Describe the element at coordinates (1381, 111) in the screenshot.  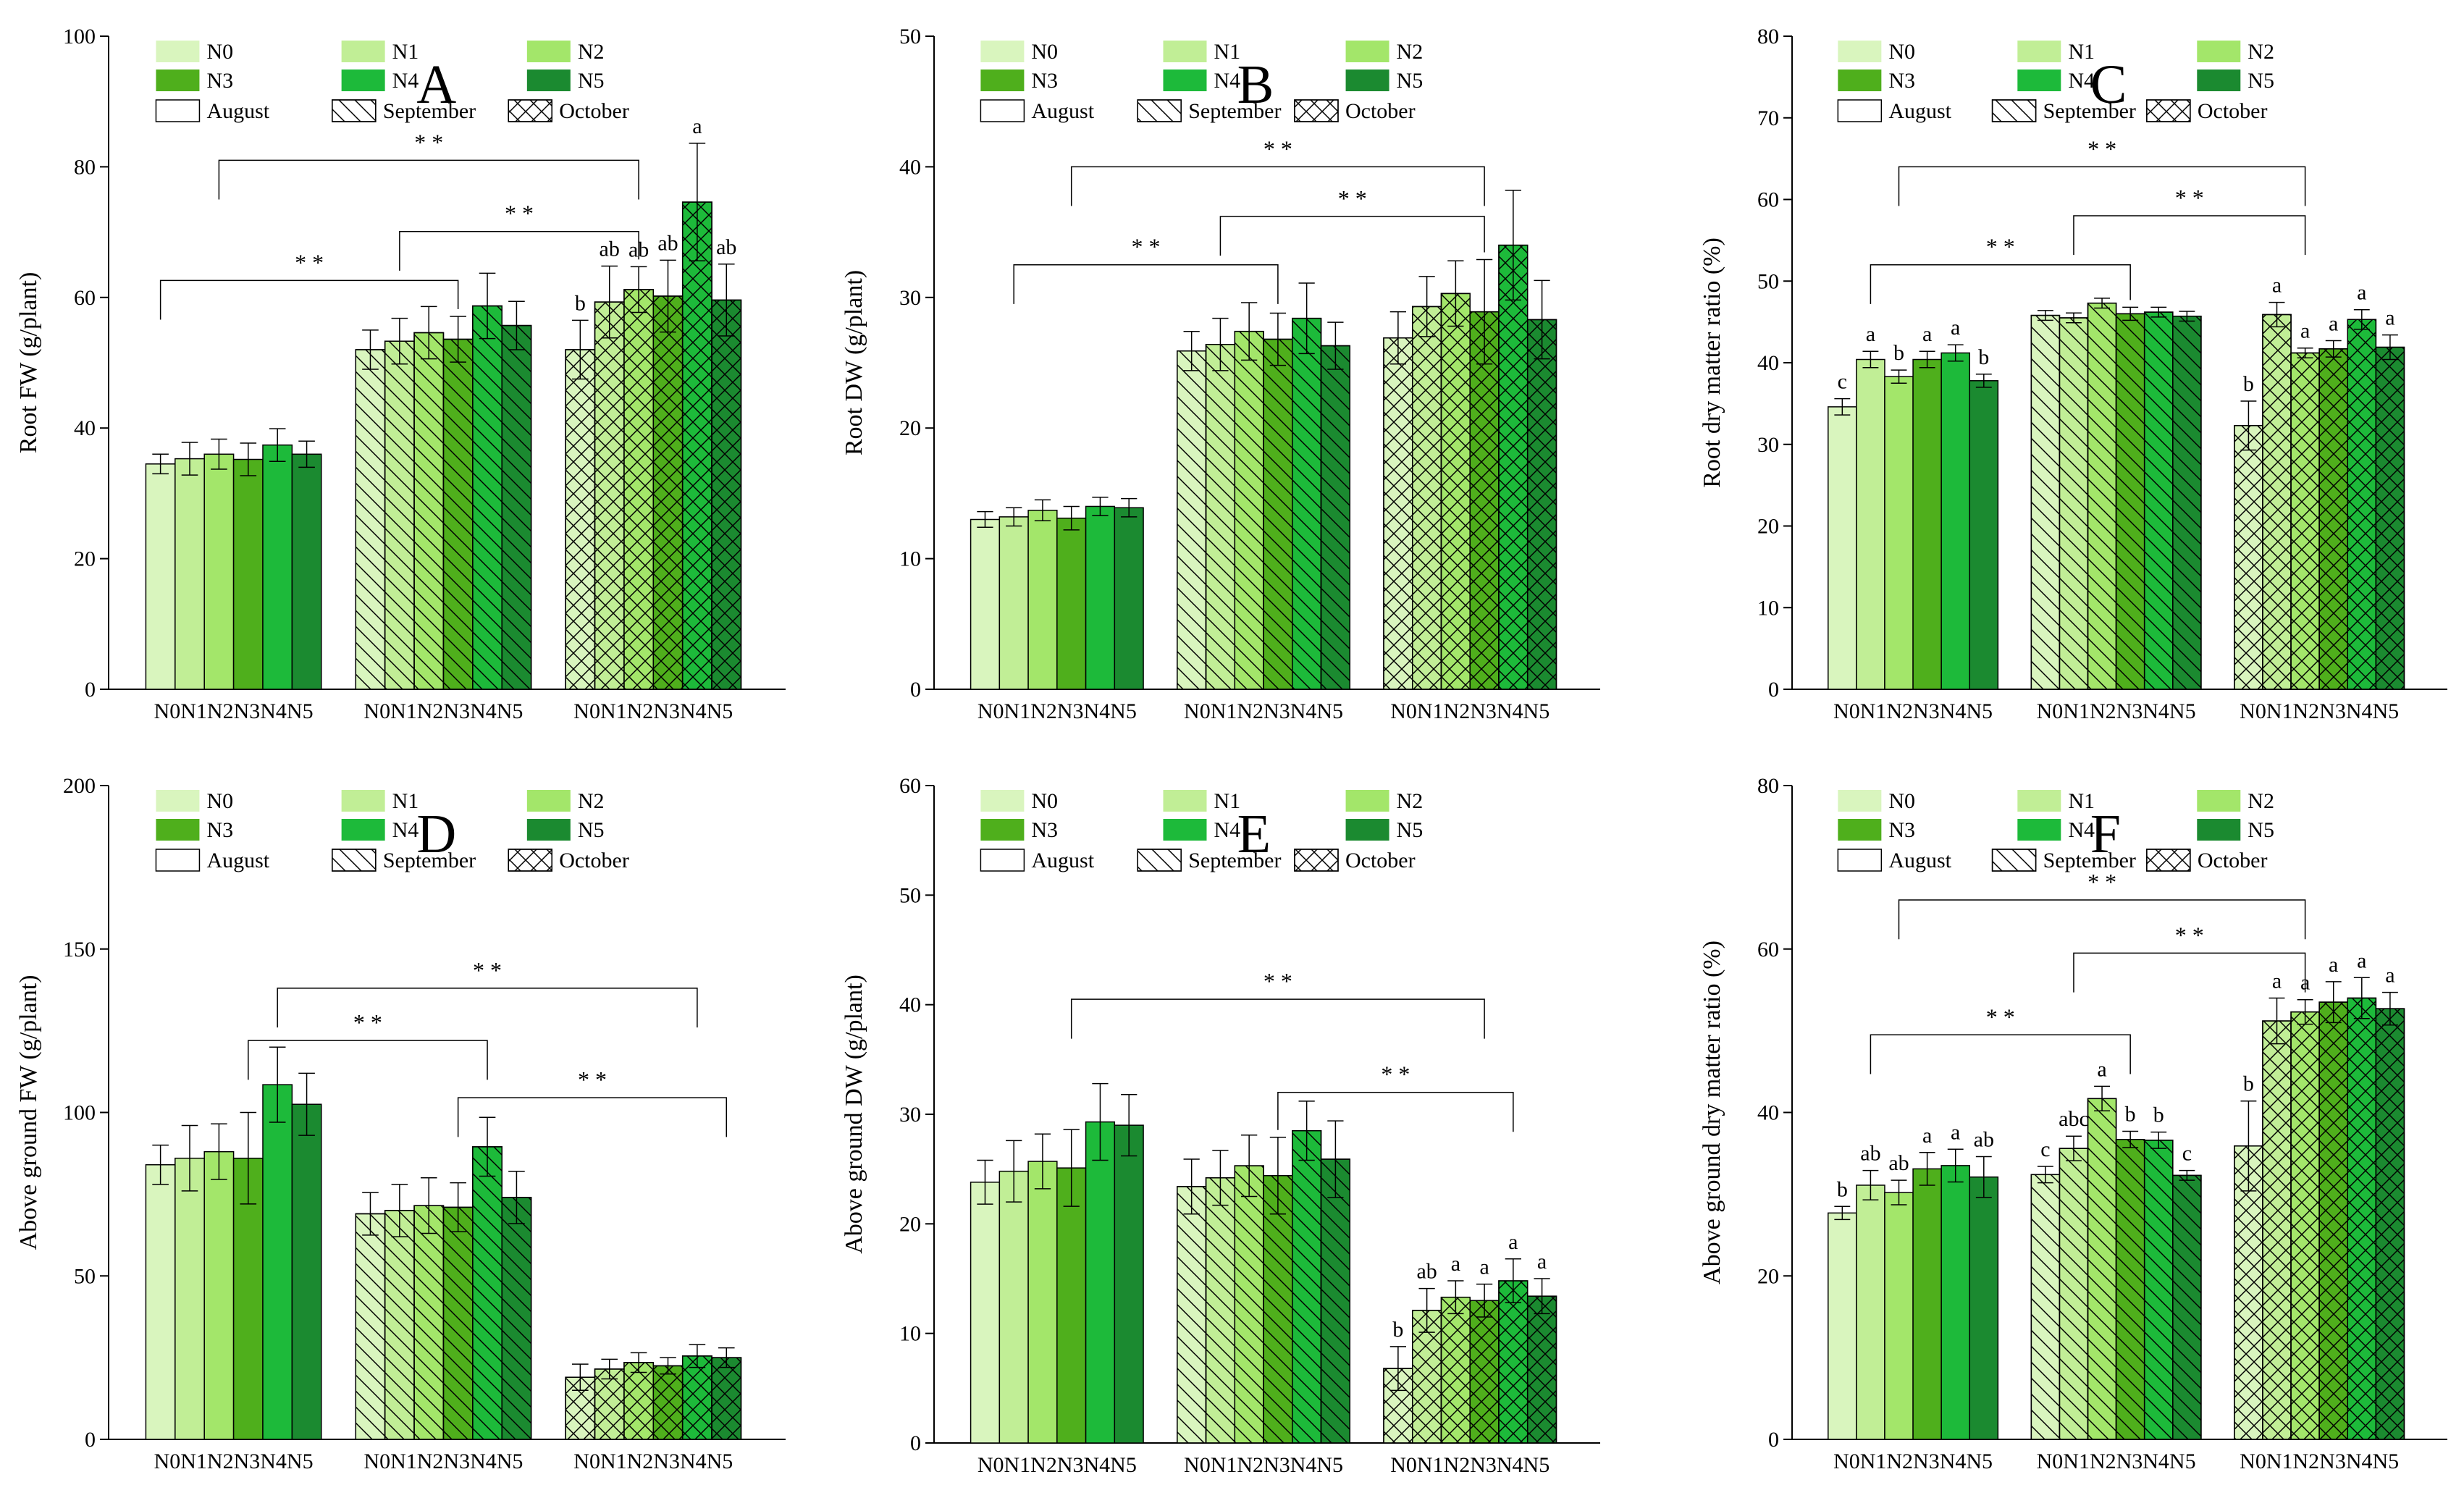
I see `legend-label: October` at that location.